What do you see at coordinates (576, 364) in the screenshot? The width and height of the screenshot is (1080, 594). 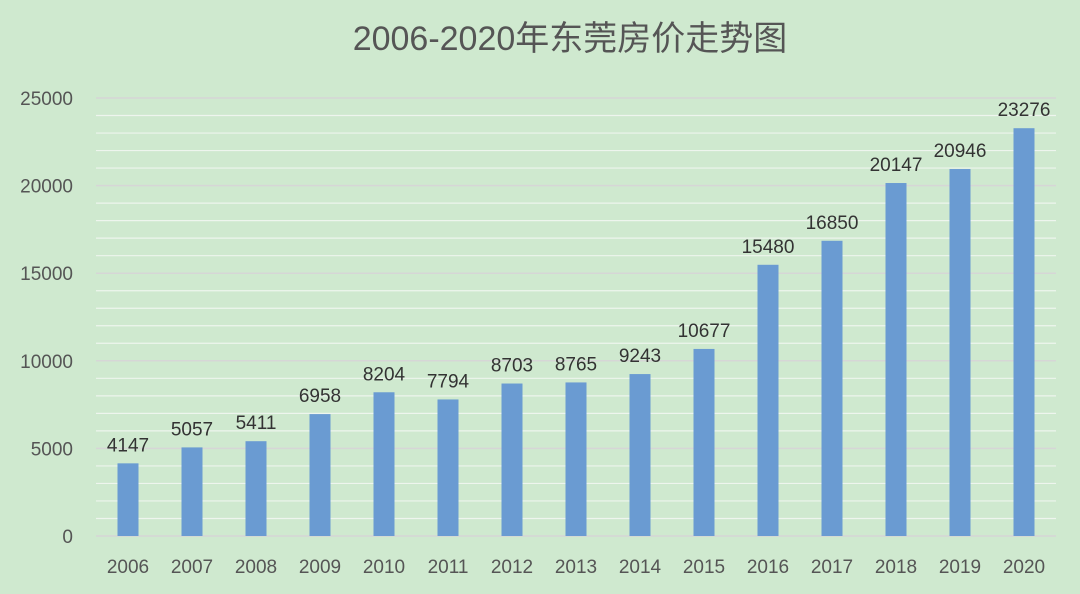 I see `data-label: 8765` at bounding box center [576, 364].